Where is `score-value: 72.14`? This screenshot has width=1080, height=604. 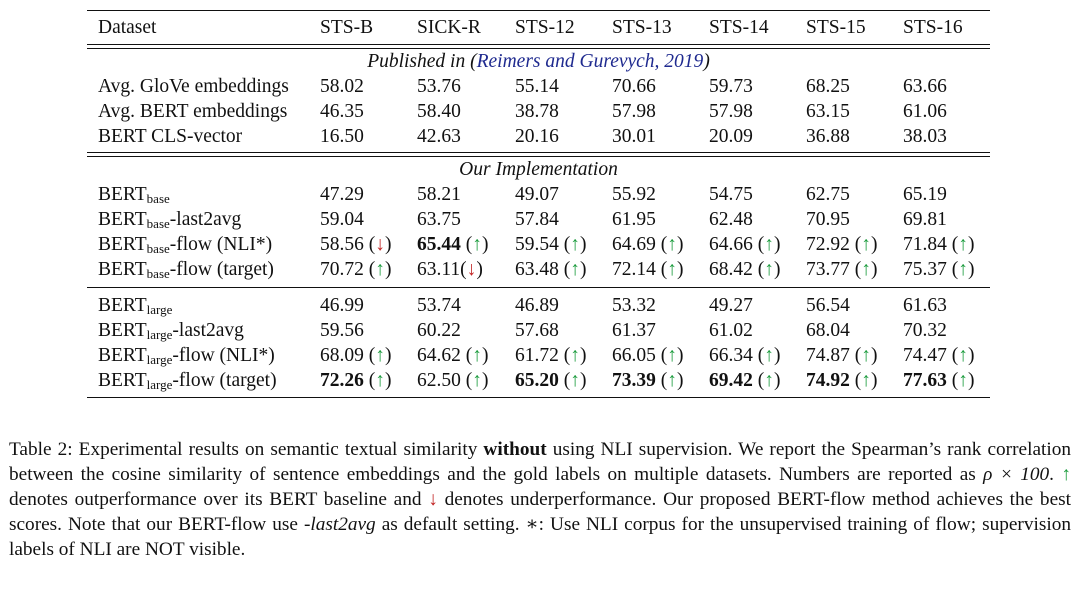 score-value: 72.14 is located at coordinates (634, 269).